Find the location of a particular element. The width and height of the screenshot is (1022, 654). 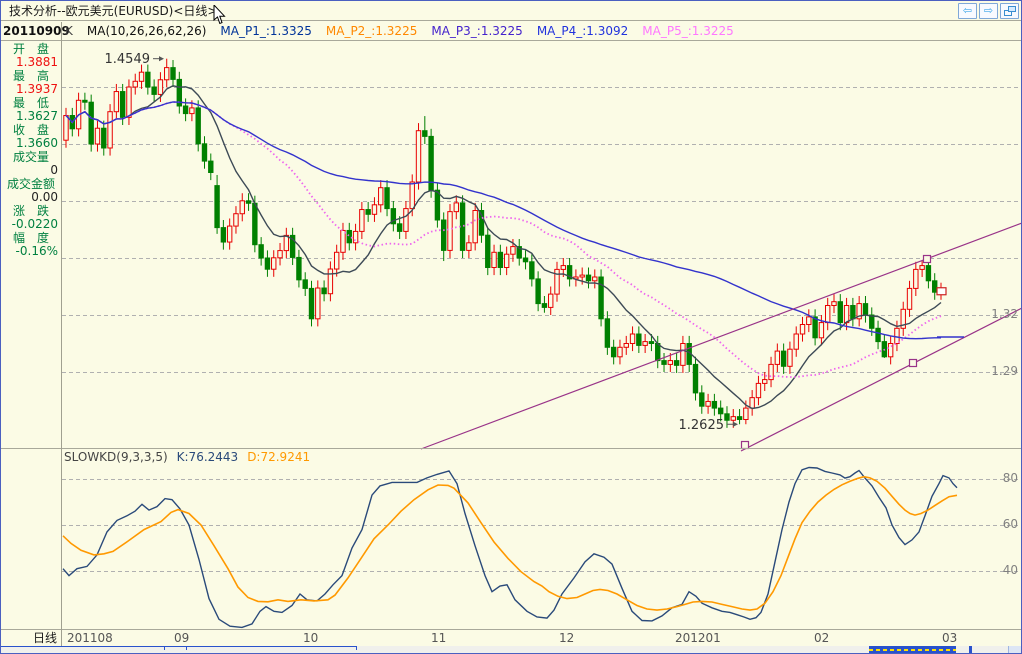

right-arrow-icon: ⇨ is located at coordinates (988, 10).